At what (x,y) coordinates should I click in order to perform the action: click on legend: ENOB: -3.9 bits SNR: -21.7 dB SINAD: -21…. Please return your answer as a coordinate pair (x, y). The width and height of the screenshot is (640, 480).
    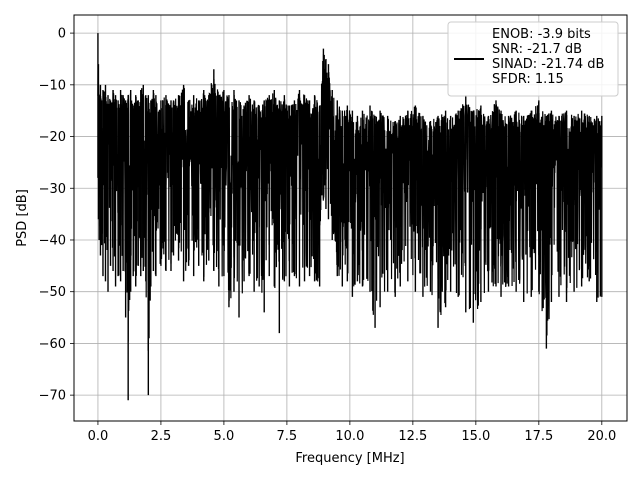
    Looking at the image, I should click on (533, 59).